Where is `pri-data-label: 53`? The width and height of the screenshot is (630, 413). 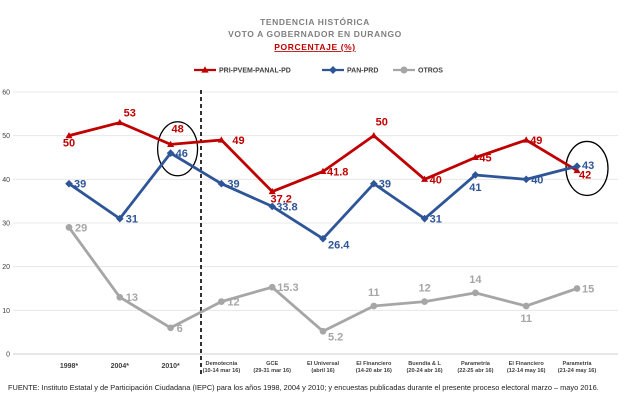
pri-data-label: 53 is located at coordinates (130, 114).